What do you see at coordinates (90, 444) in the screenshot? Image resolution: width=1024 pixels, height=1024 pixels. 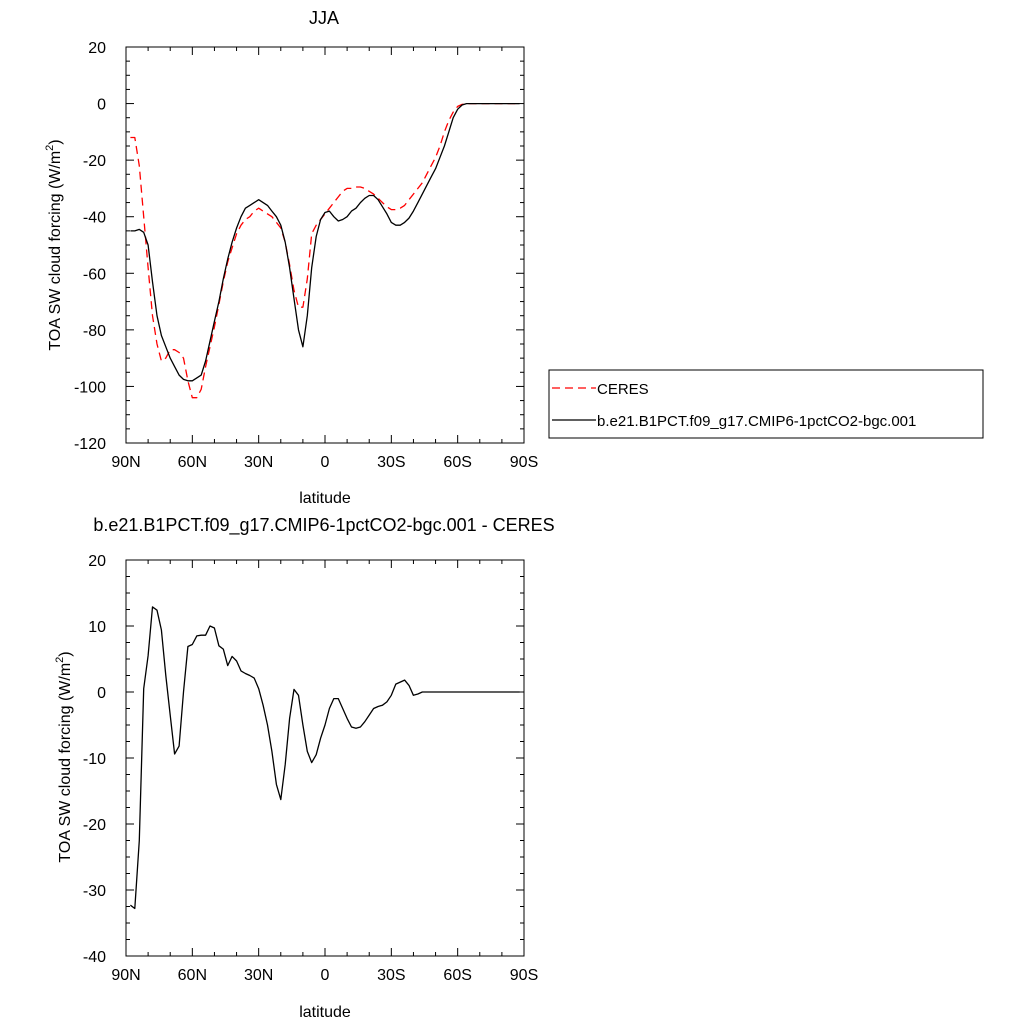 I see `y-tick-label: -120` at bounding box center [90, 444].